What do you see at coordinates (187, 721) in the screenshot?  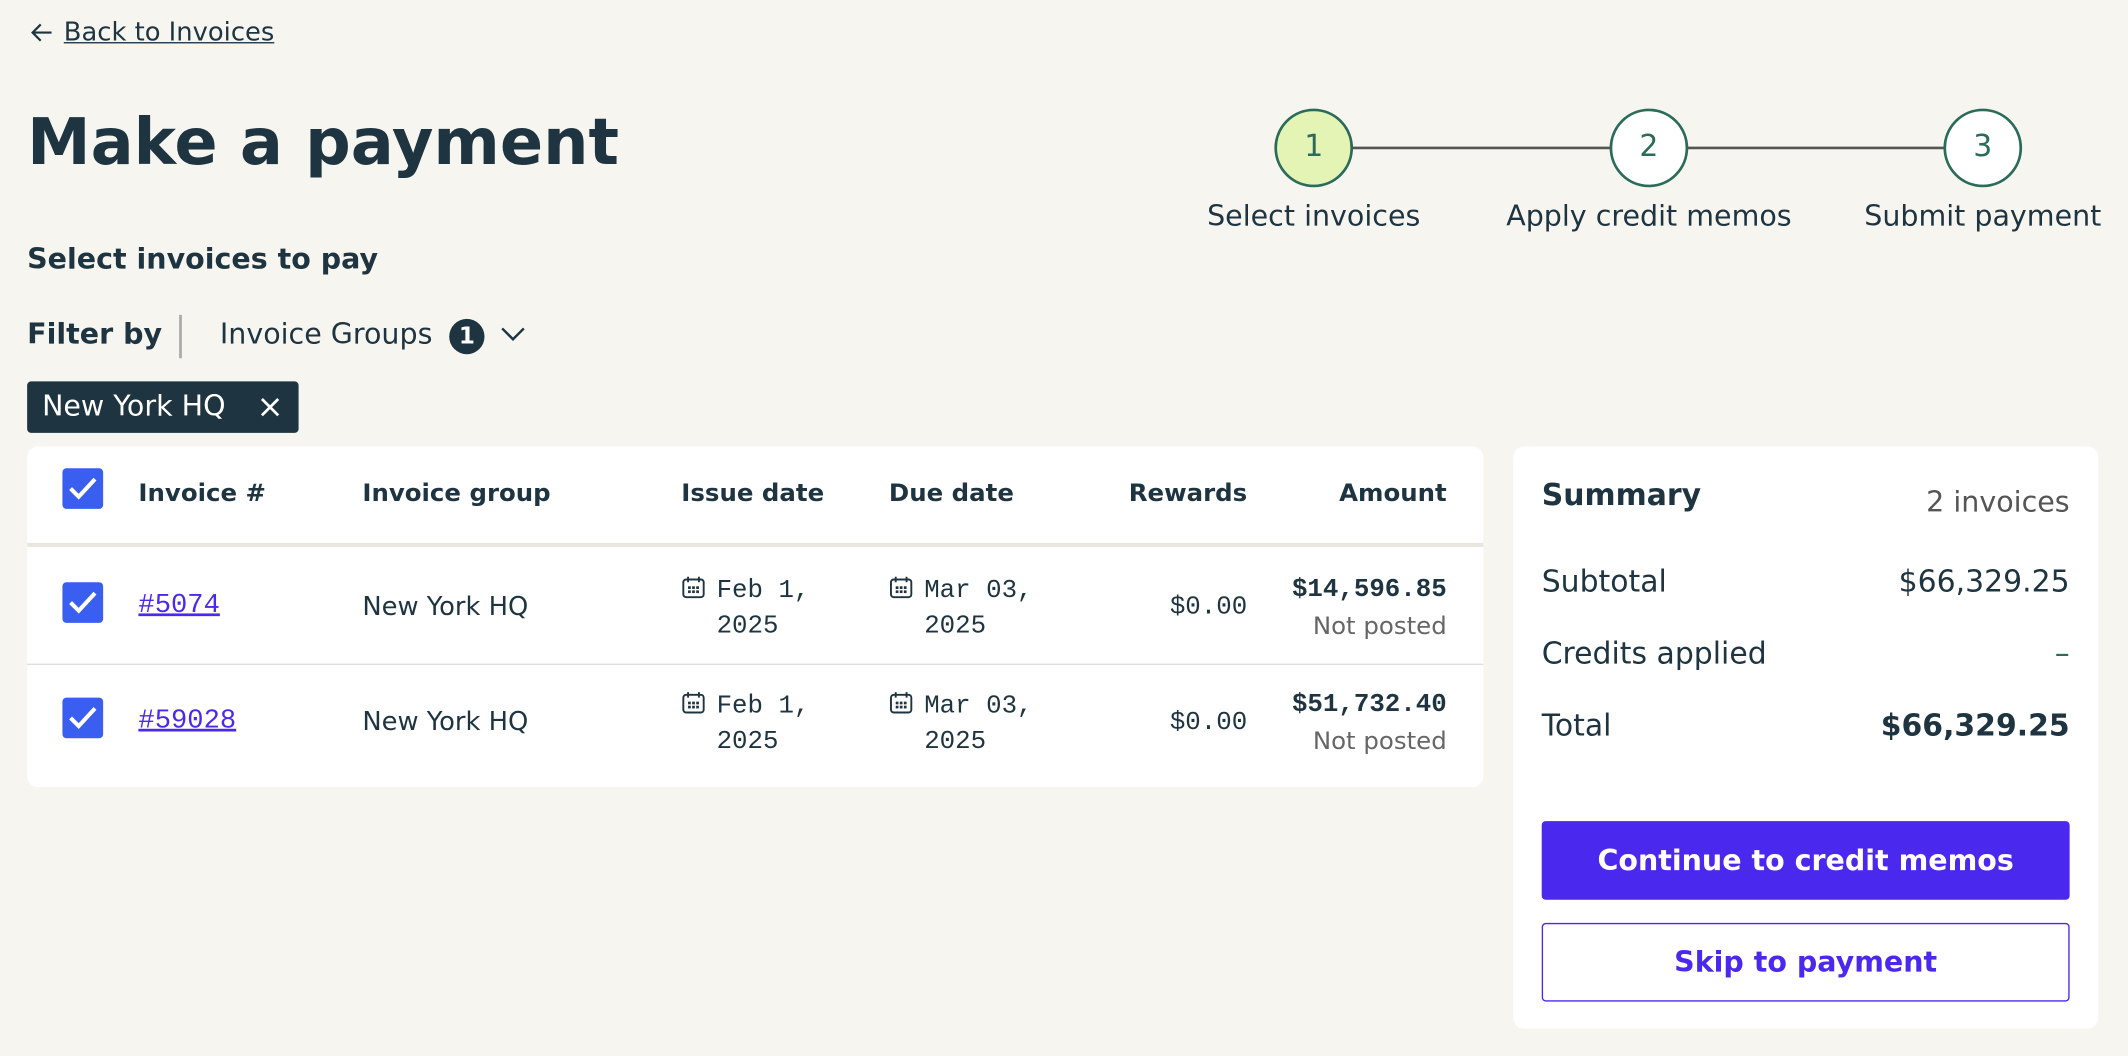 I see `invoice-link: #59028` at bounding box center [187, 721].